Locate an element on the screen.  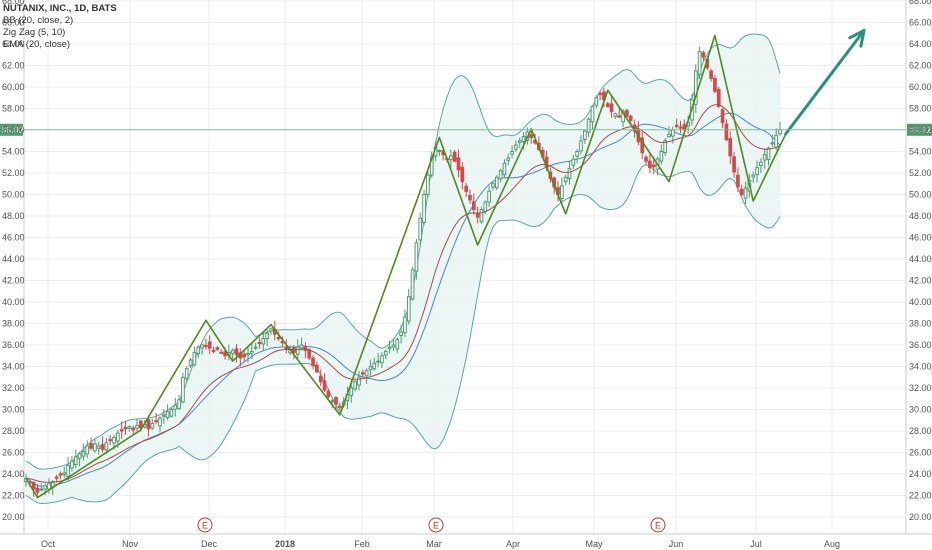
last-price-tag-right is located at coordinates (919, 129).